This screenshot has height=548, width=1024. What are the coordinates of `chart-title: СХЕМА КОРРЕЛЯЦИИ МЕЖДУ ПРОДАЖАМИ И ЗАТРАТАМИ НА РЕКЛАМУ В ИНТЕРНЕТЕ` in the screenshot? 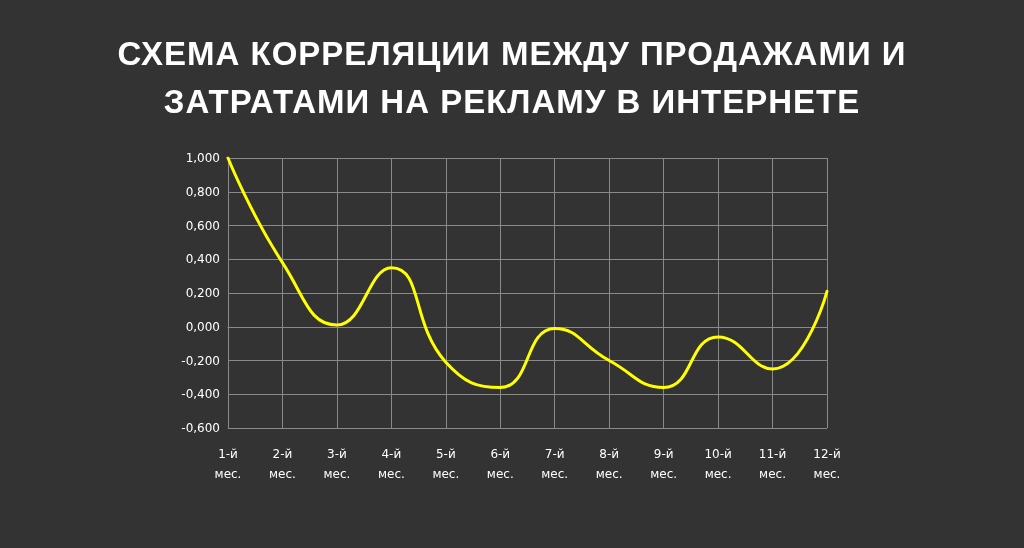 It's located at (512, 78).